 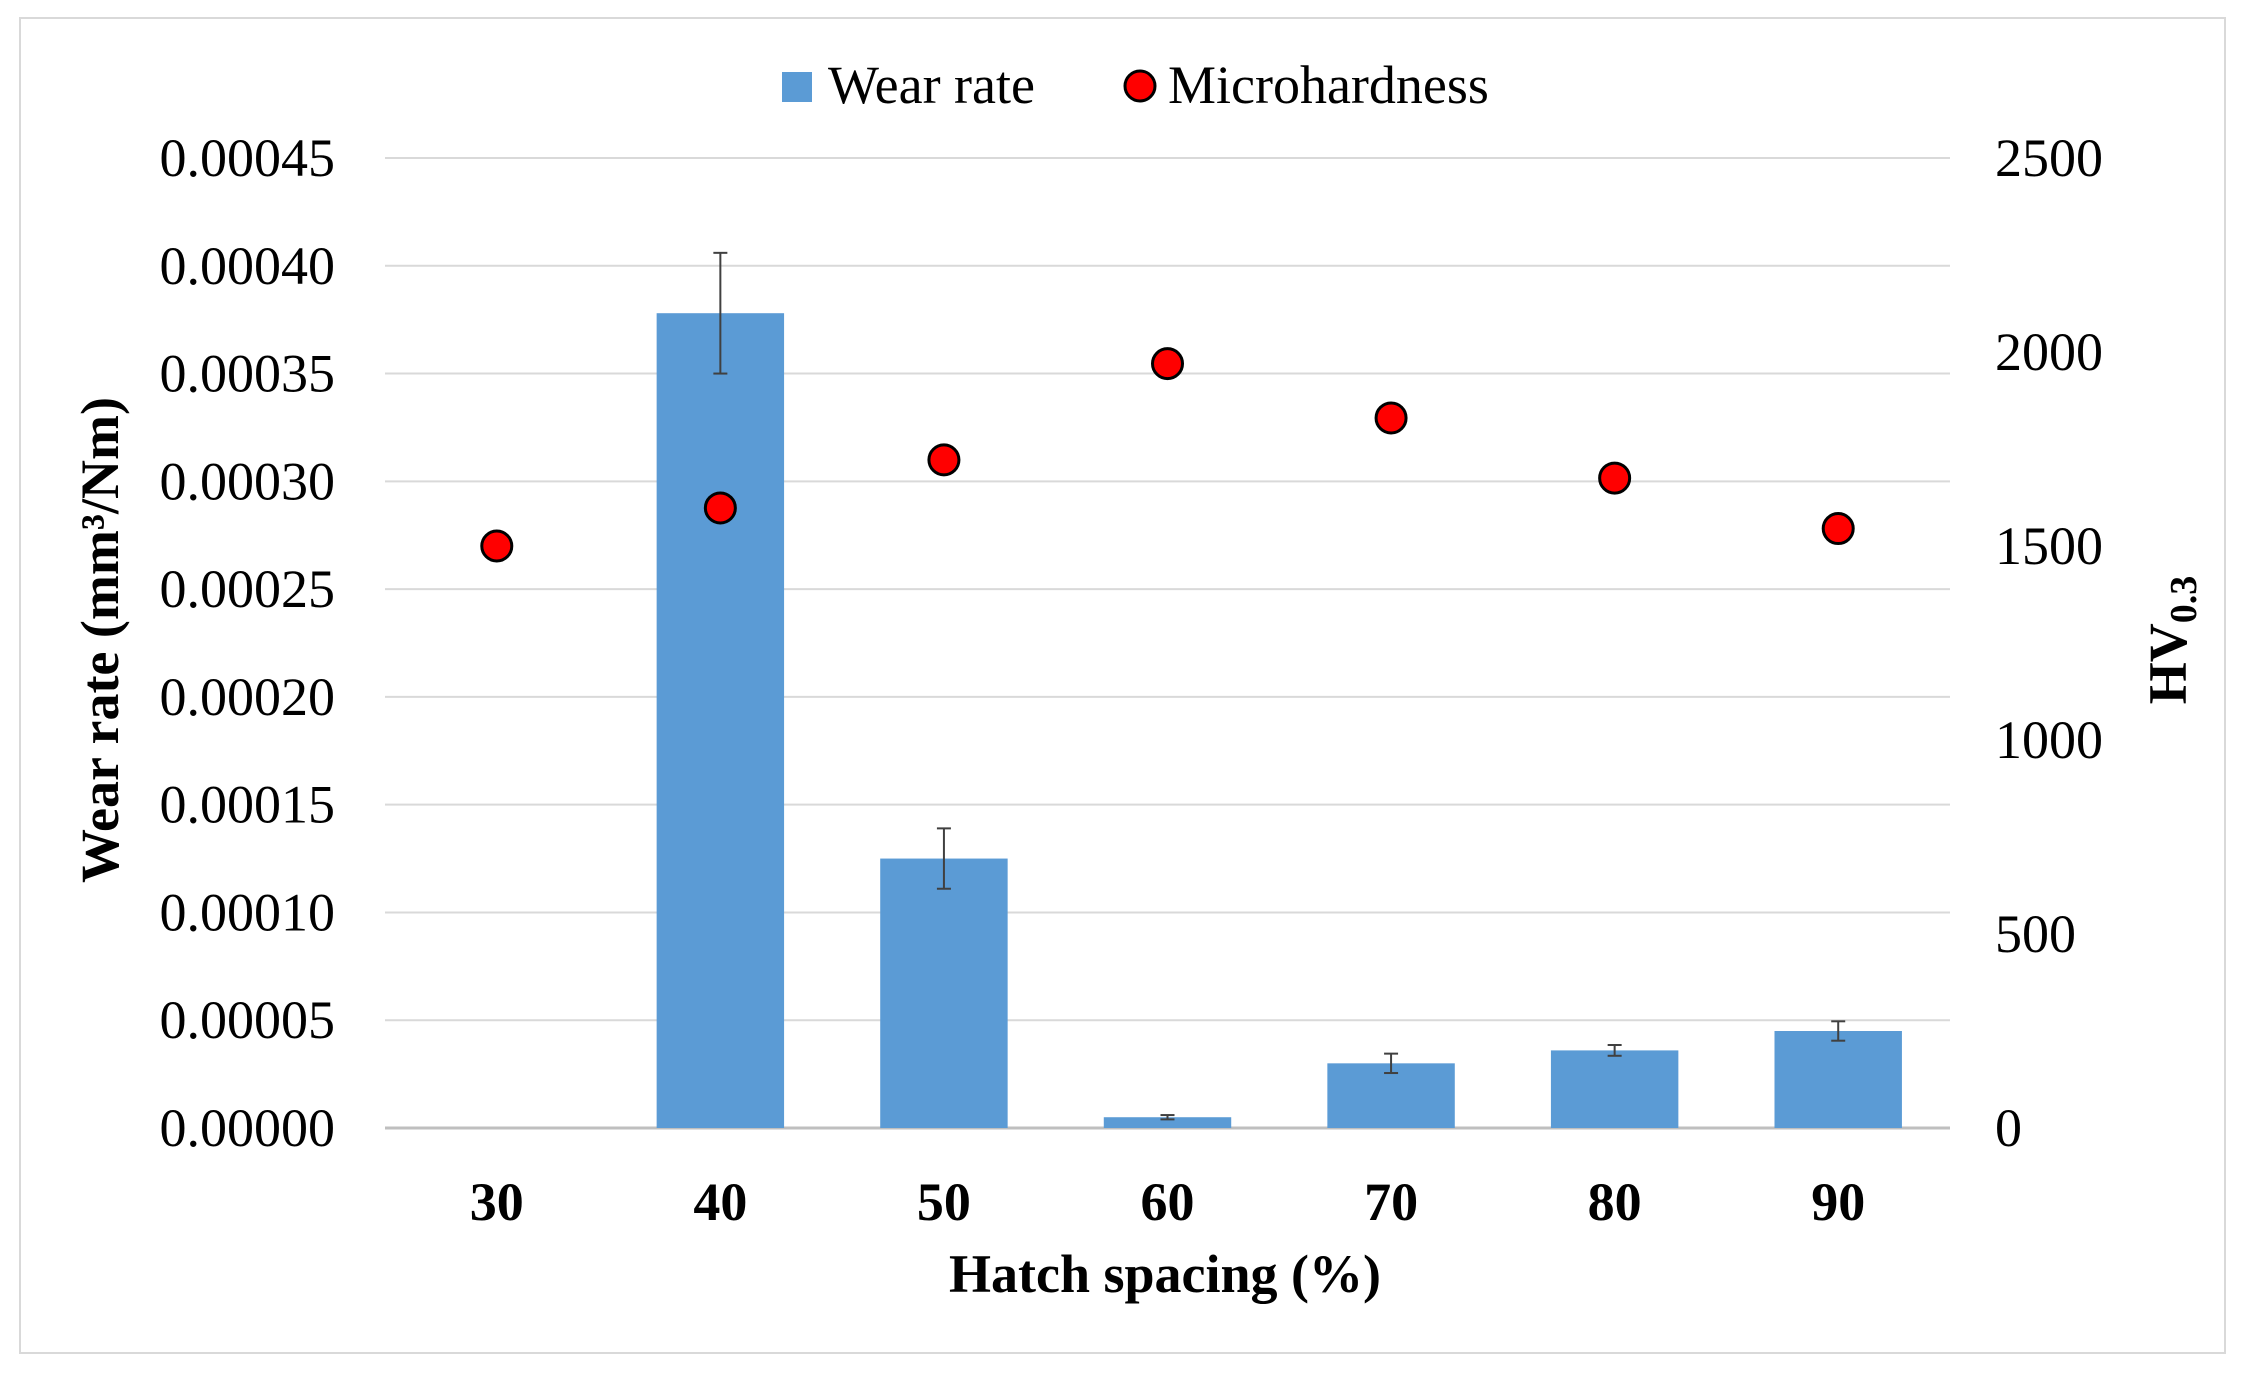 I want to click on y2-tick-label: 500, so click(x=2035, y=934).